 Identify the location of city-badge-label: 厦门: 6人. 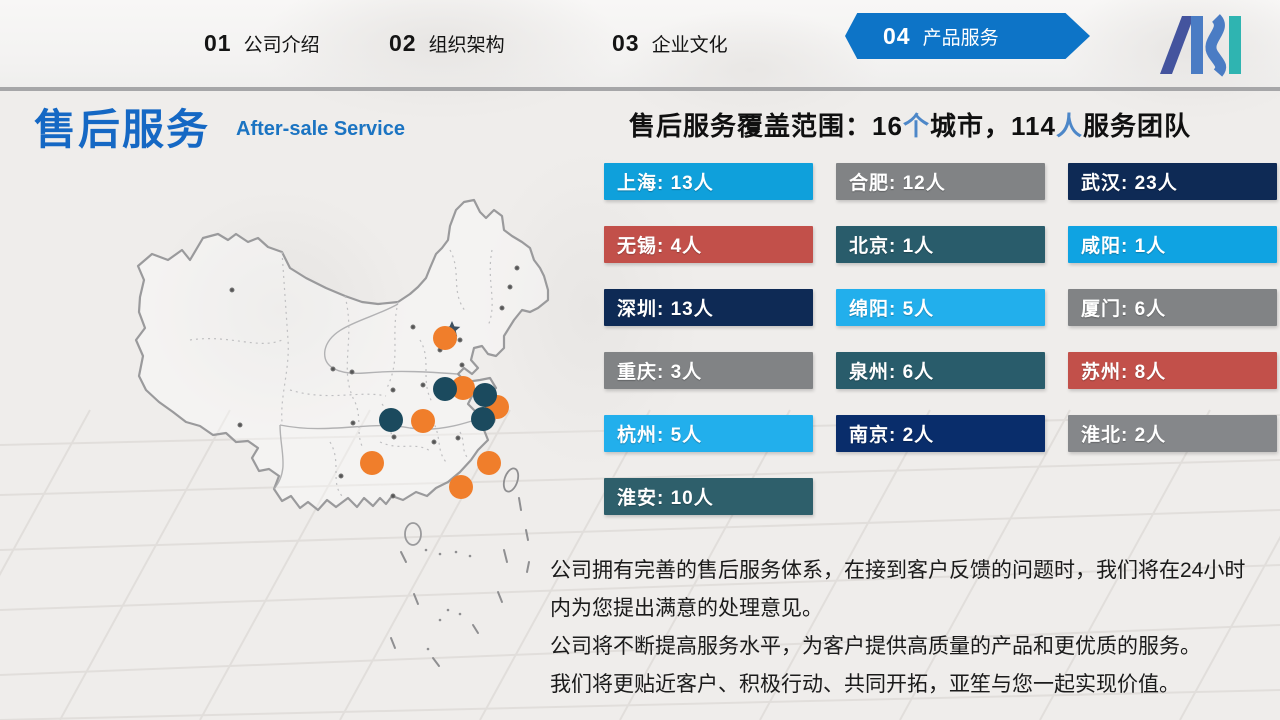
(1124, 309).